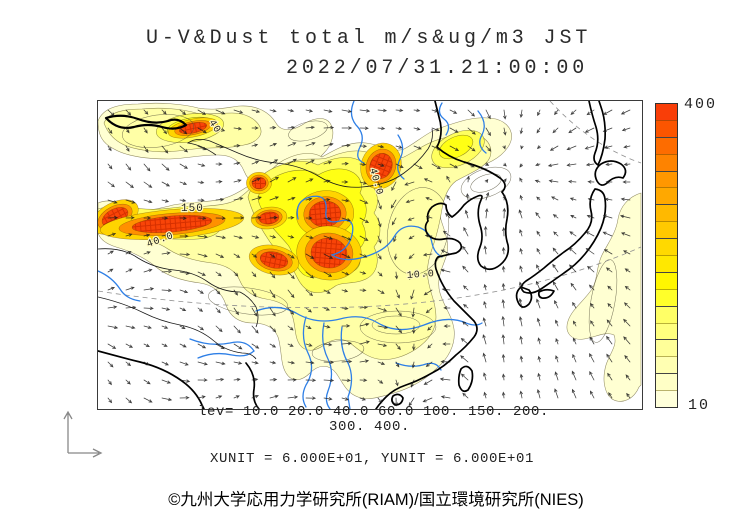 The image size is (752, 532). I want to click on contour-levels-line1: lev= 10.0 20.0 40.0 60.0 100. 150. 200., so click(374, 412).